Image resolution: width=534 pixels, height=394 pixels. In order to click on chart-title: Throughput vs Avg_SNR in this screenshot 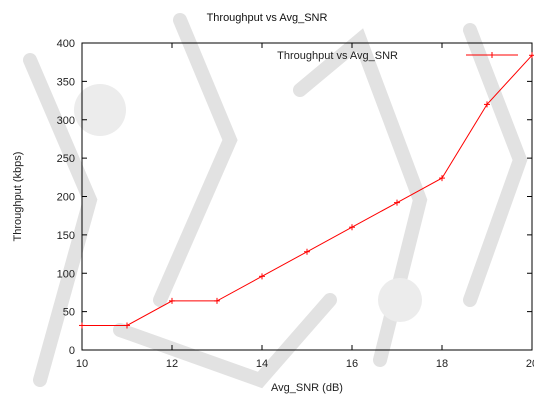, I will do `click(267, 18)`.